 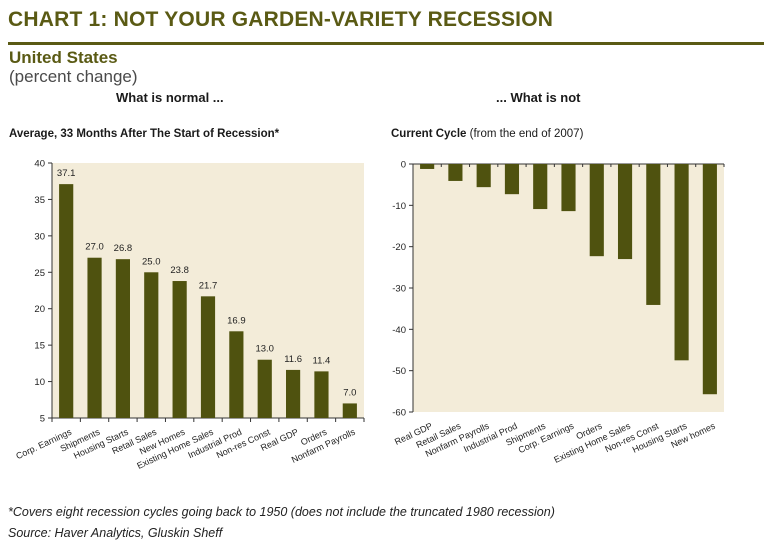 What do you see at coordinates (399, 289) in the screenshot?
I see `right-chart-y-tick-label: -30` at bounding box center [399, 289].